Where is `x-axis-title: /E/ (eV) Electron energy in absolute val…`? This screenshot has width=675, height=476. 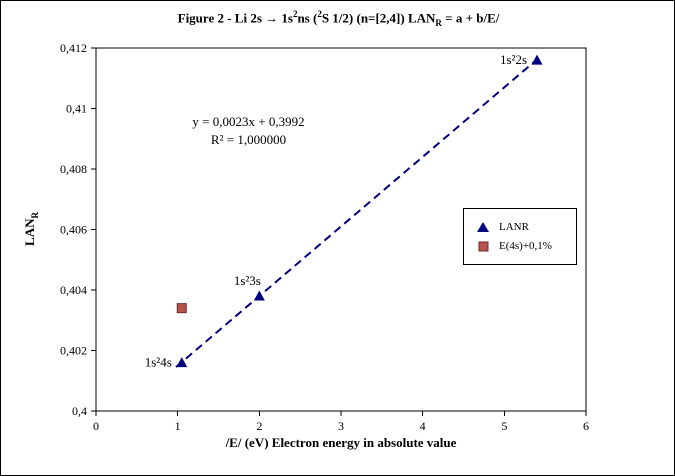 x-axis-title: /E/ (eV) Electron energy in absolute val… is located at coordinates (341, 442).